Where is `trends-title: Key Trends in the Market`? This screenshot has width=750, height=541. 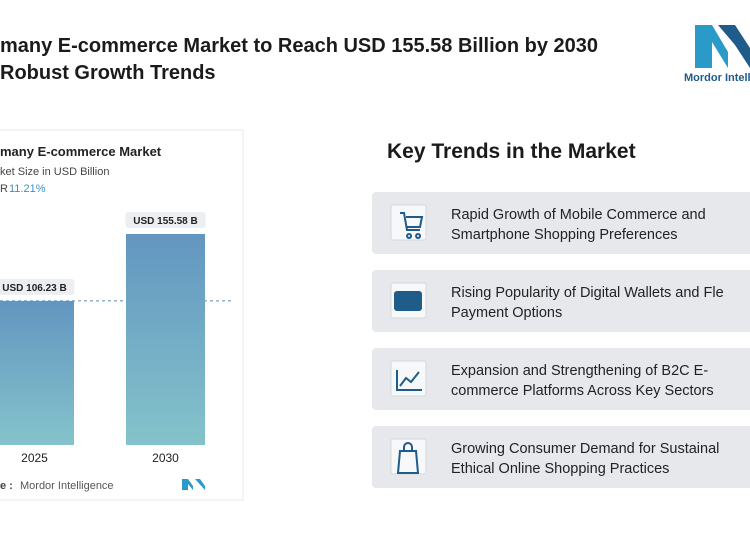 trends-title: Key Trends in the Market is located at coordinates (511, 151).